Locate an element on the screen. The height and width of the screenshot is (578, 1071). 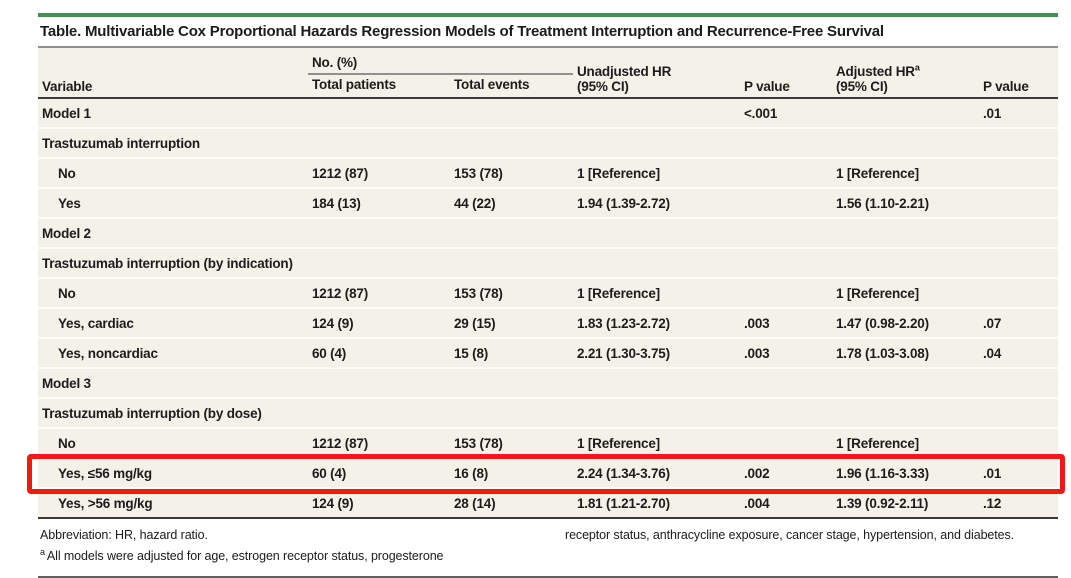
column-header-p-value-adjusted: P value is located at coordinates (1018, 73).